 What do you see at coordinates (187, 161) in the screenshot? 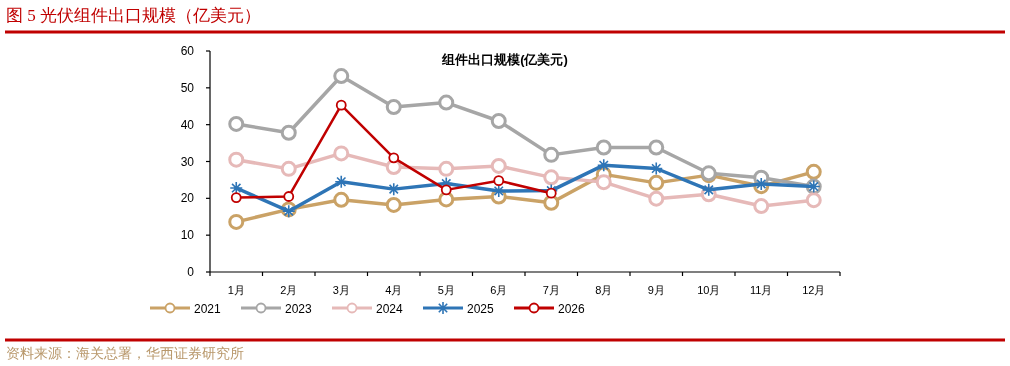
I see `y-tick-label: 30` at bounding box center [187, 161].